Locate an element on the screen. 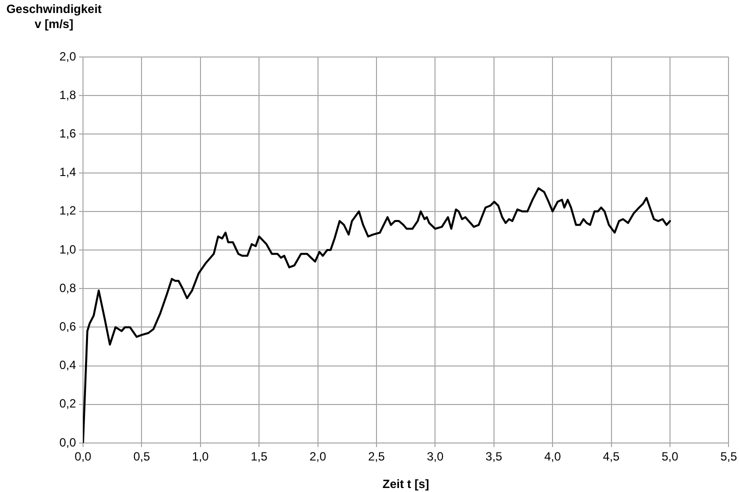 The image size is (740, 492). y-tick-label: 1,0 is located at coordinates (67, 249).